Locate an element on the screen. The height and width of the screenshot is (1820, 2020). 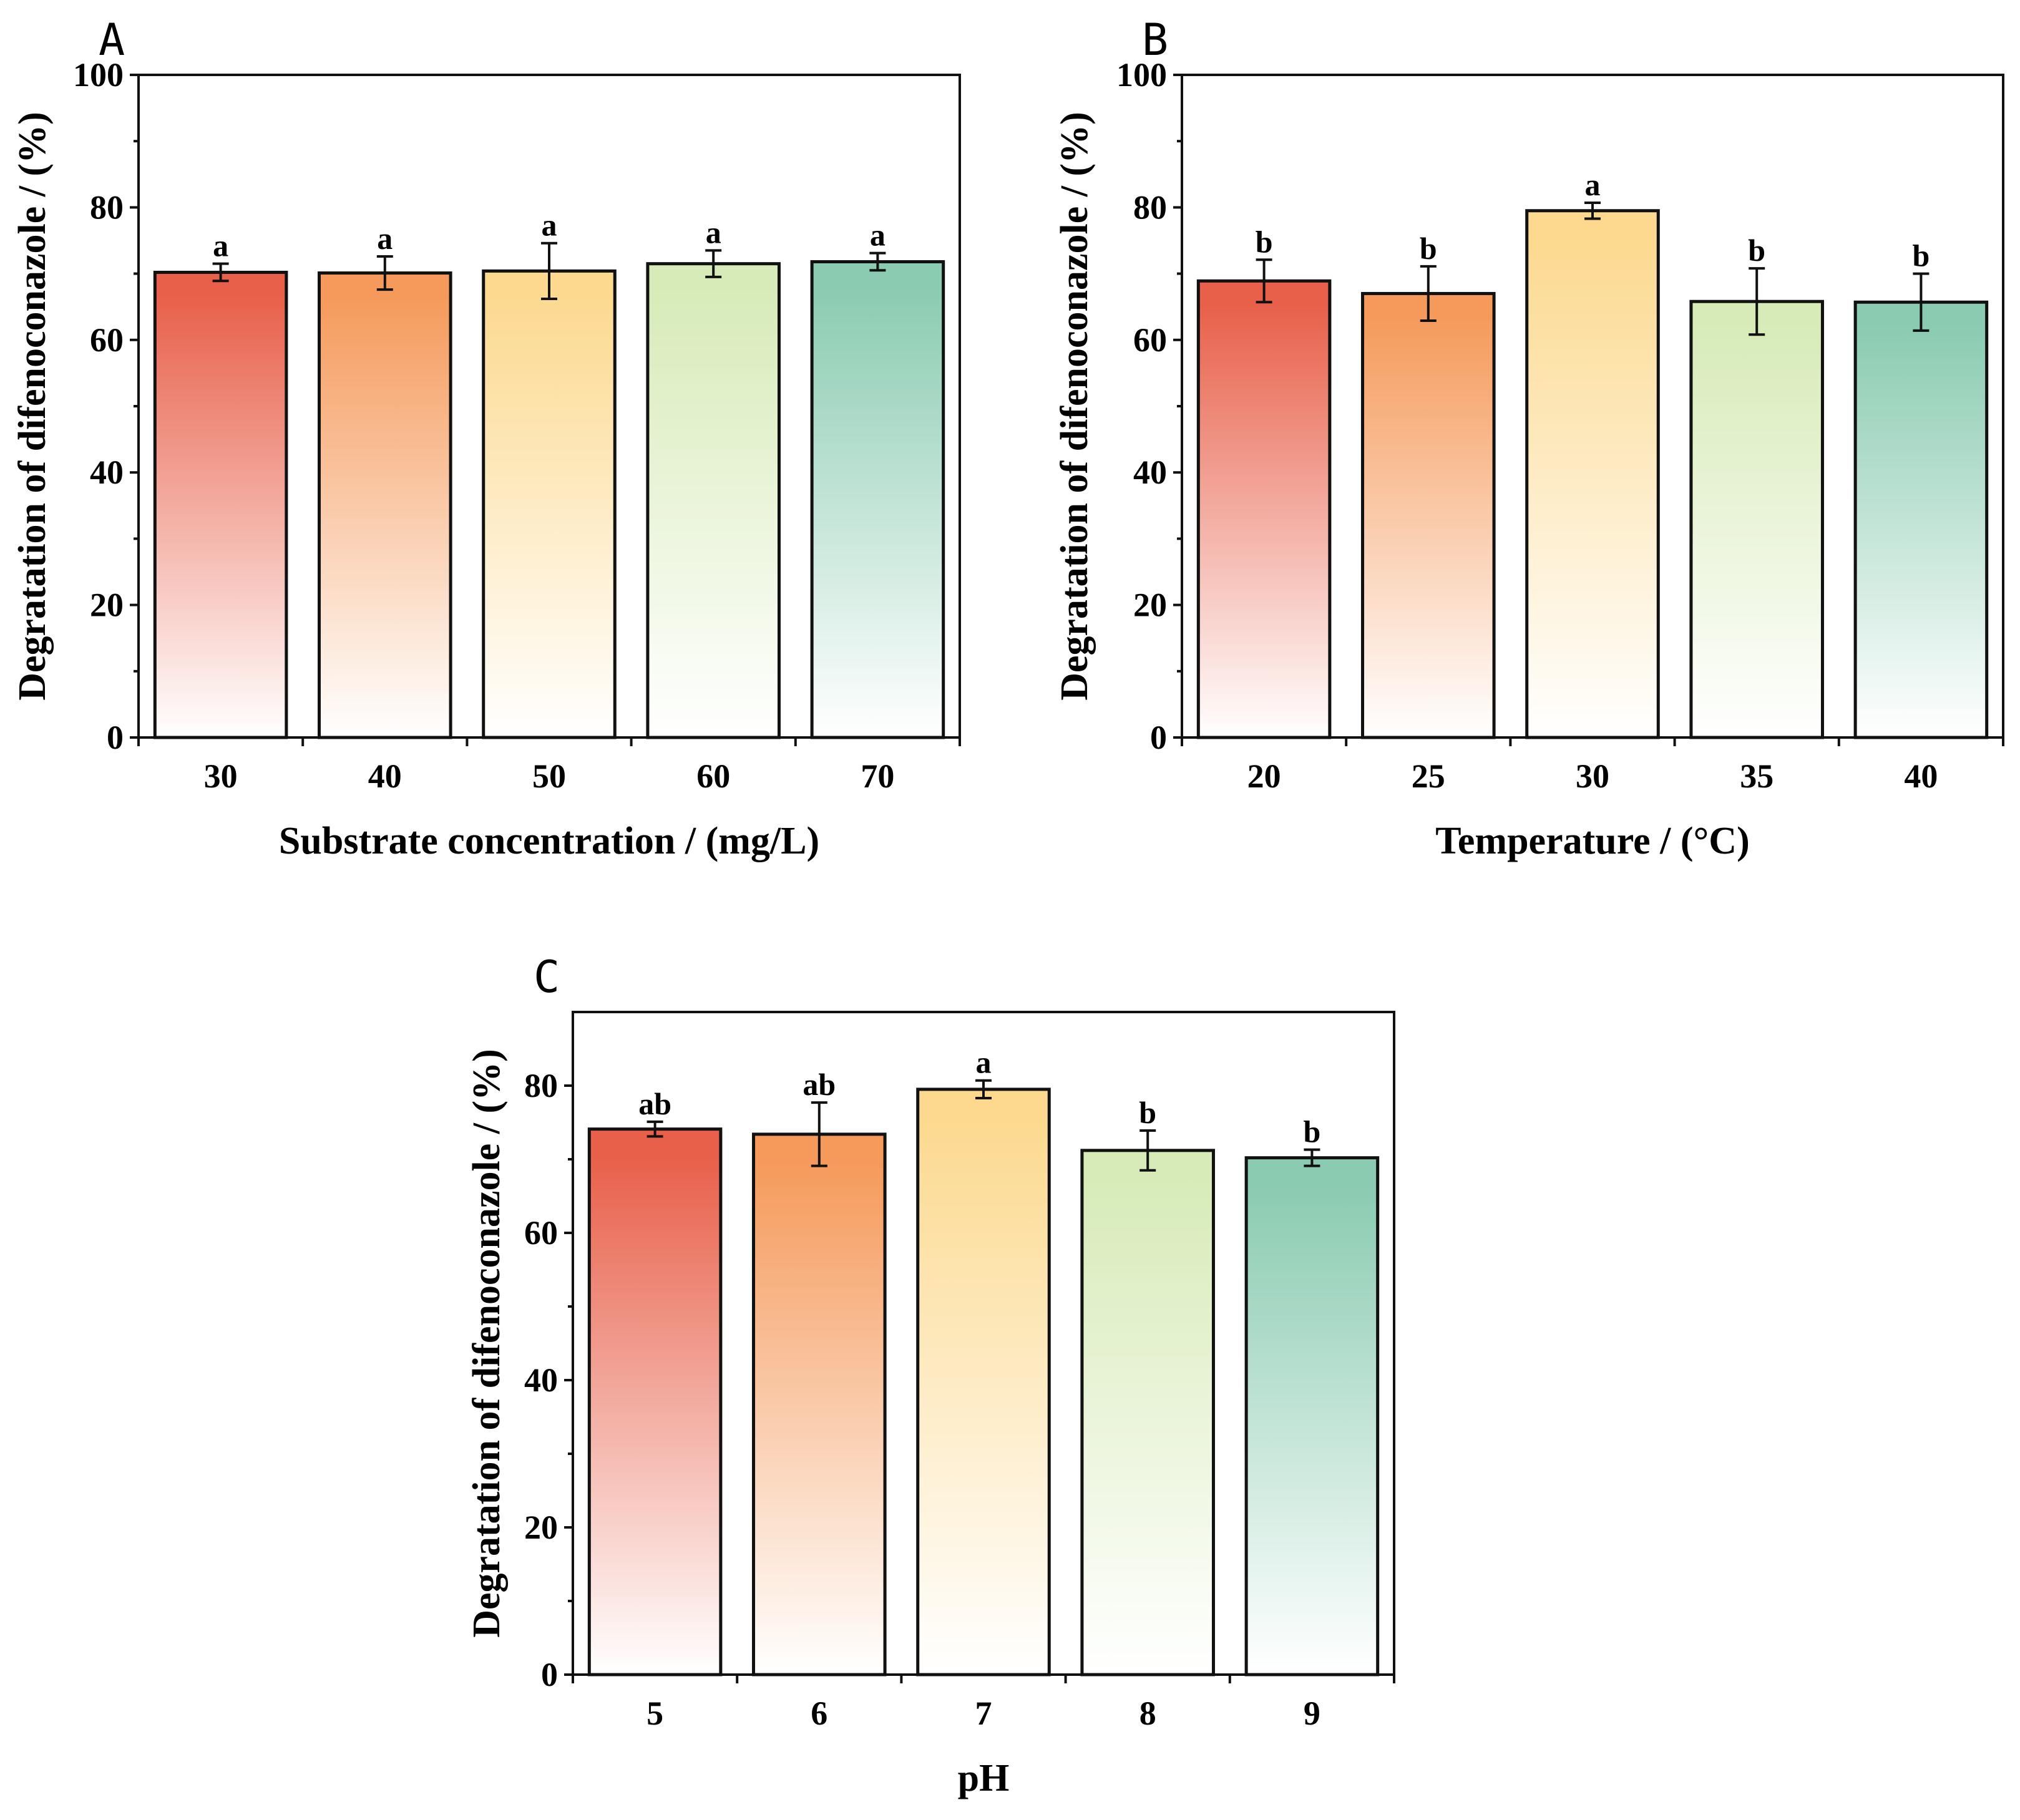
x-tick-label: 25 is located at coordinates (1428, 776).